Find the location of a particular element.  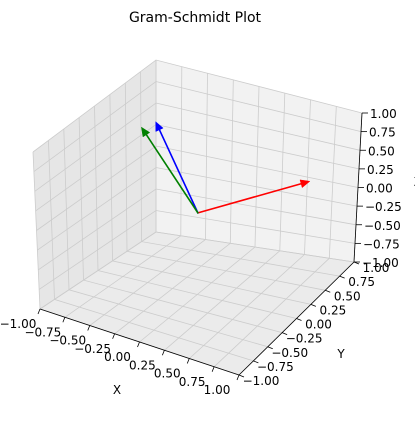

x-tick-label: 0.00 is located at coordinates (117, 357).